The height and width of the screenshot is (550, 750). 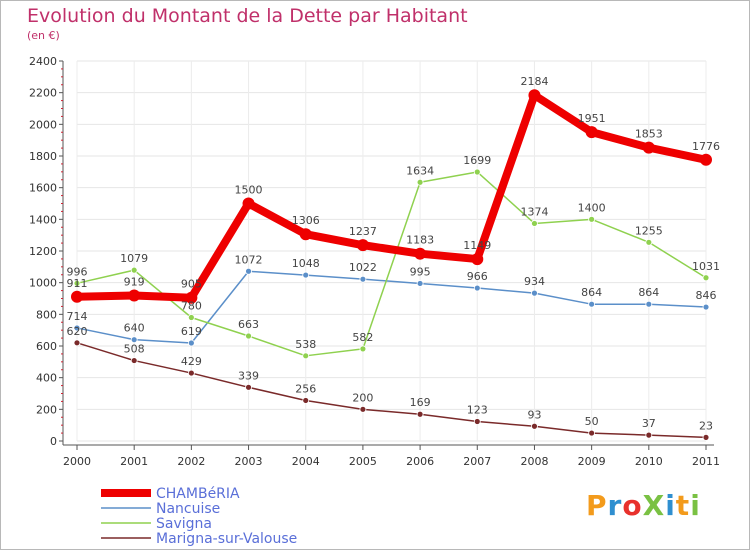 What do you see at coordinates (363, 461) in the screenshot?
I see `x-tick-label: 2005` at bounding box center [363, 461].